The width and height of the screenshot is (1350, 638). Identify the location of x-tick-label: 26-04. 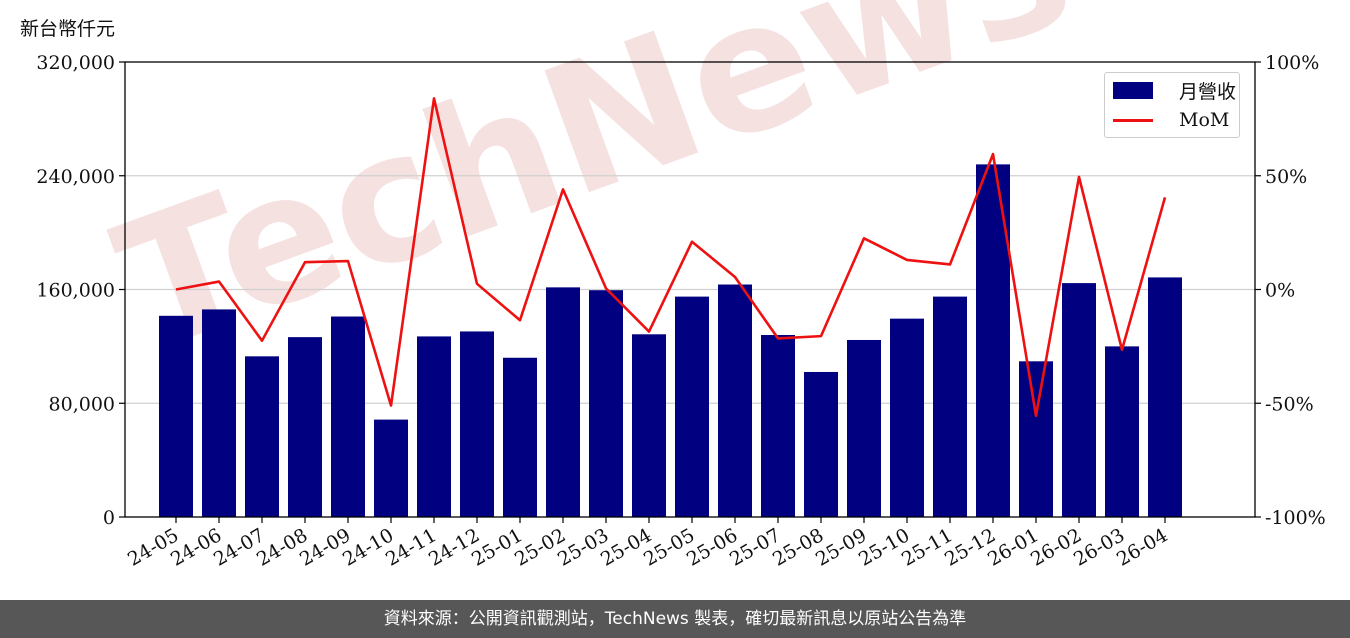
(1142, 547).